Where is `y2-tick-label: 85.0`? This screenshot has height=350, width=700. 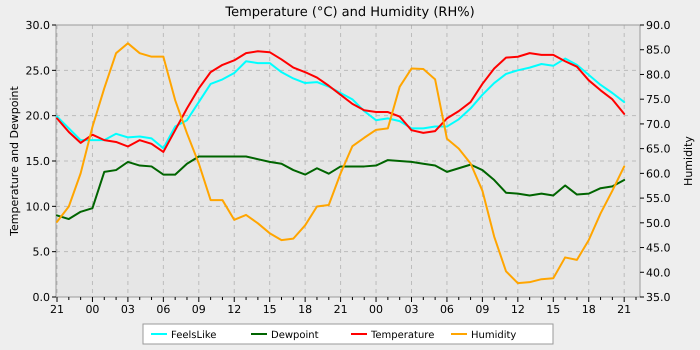 y2-tick-label: 85.0 is located at coordinates (658, 50).